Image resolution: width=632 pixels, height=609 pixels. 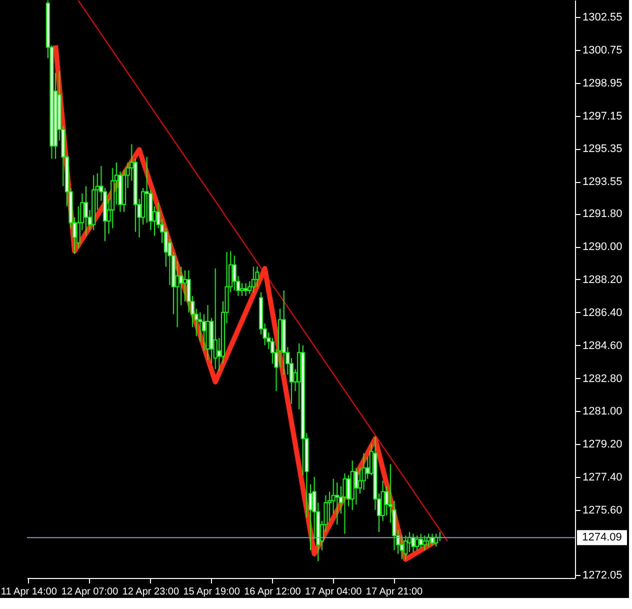 I want to click on y-tick-label: 1302.55, so click(x=602, y=18).